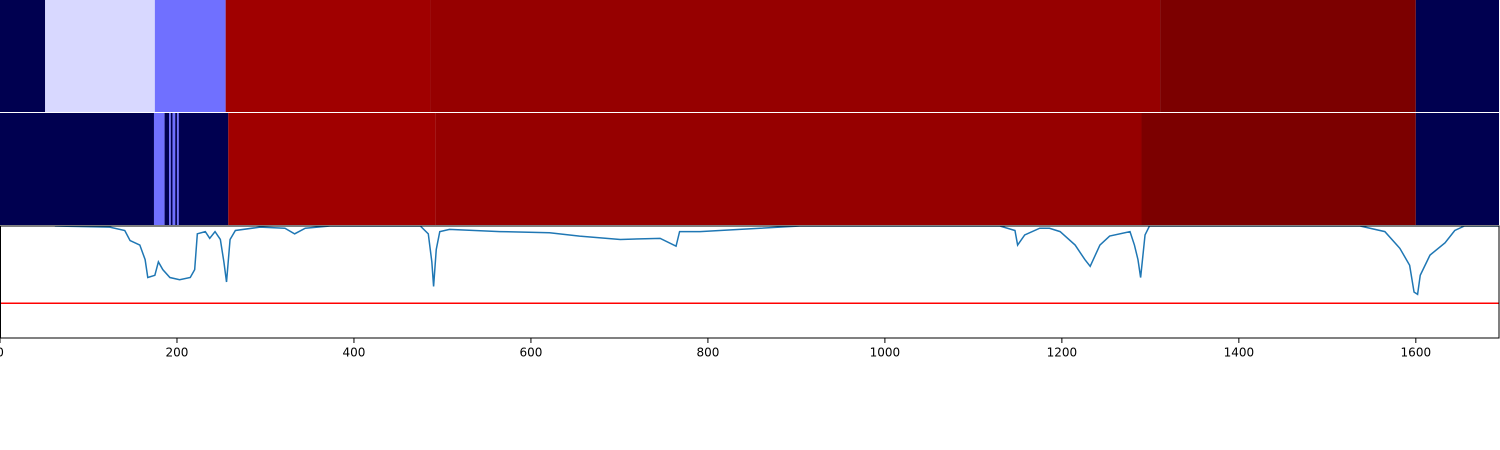 This screenshot has height=450, width=1500. Describe the element at coordinates (885, 353) in the screenshot. I see `x-tick-label: 1000` at that location.